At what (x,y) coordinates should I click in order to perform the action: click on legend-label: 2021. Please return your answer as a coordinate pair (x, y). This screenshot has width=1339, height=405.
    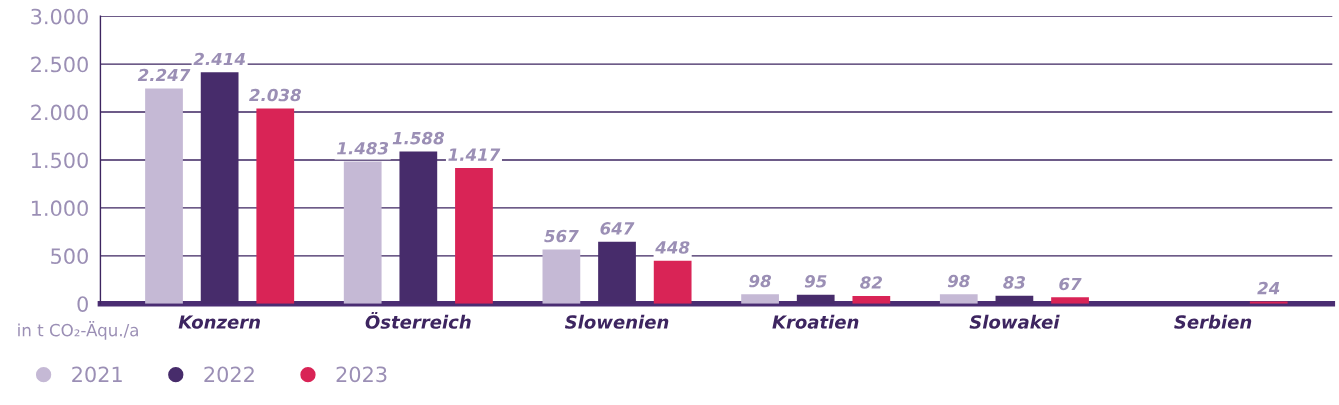
    Looking at the image, I should click on (97, 374).